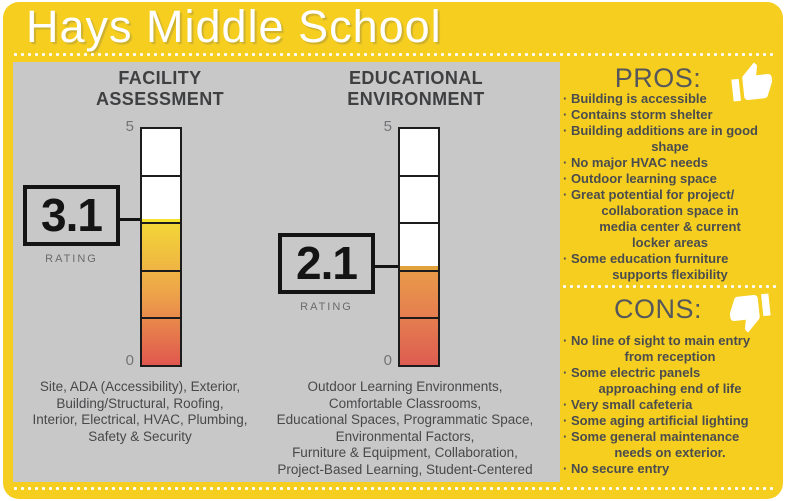 This screenshot has height=501, width=786. I want to click on list-item-line: collaboration space in, so click(670, 210).